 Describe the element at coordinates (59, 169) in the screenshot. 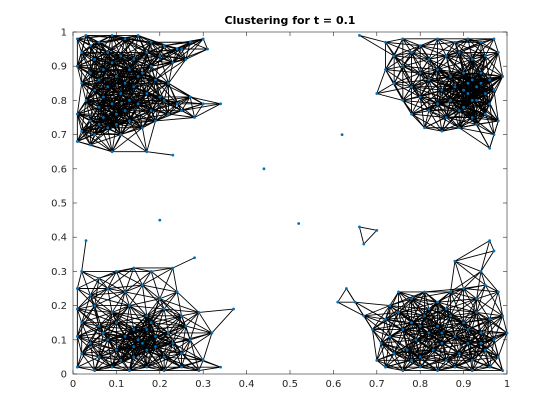

I see `y-tick-label: 0.6` at that location.